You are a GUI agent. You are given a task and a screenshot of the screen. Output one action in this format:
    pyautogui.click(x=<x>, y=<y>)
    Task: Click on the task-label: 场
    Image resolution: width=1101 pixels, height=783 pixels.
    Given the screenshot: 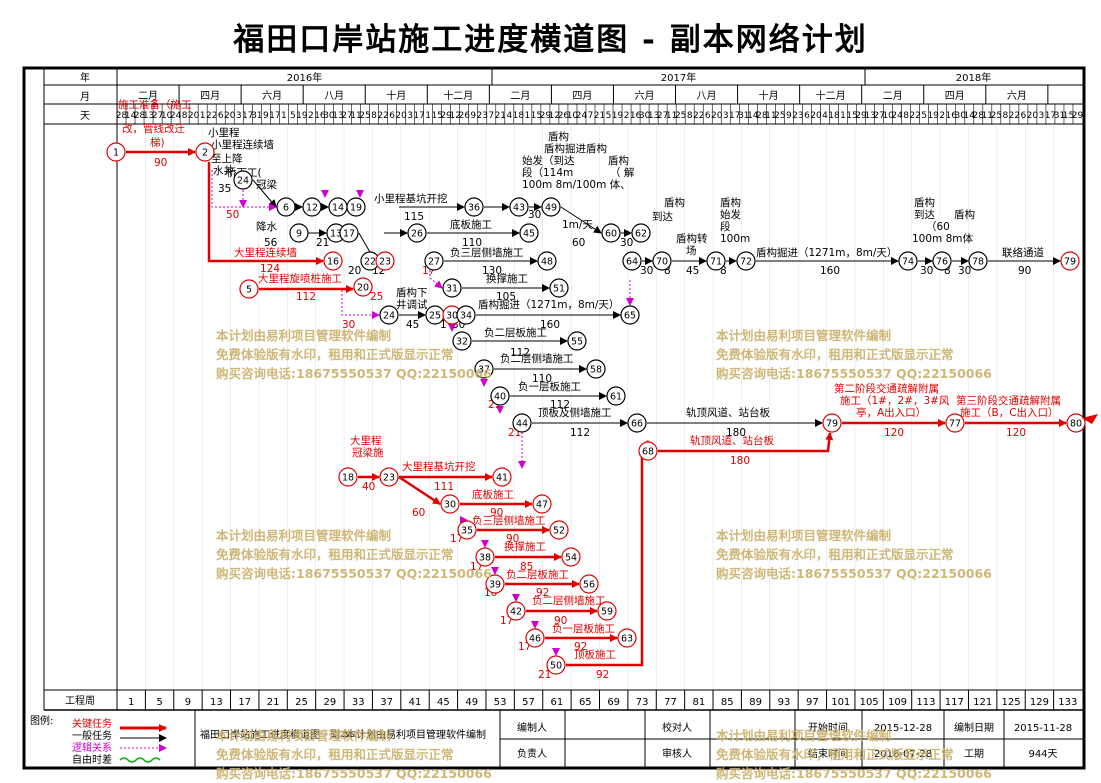 What is the action you would take?
    pyautogui.click(x=691, y=250)
    